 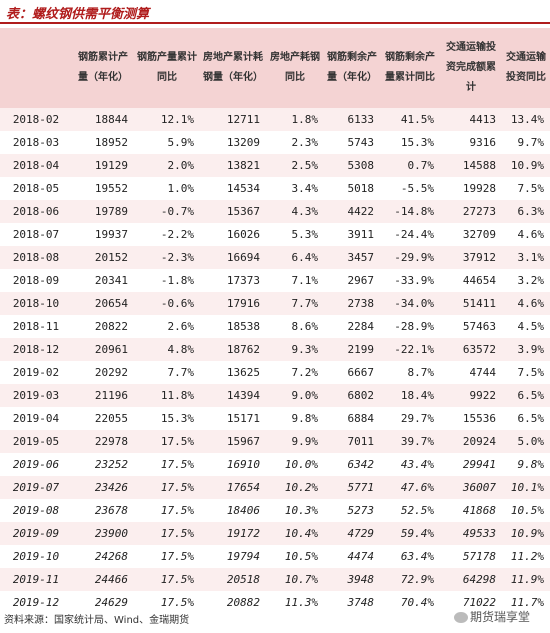 What do you see at coordinates (36, 487) in the screenshot?
I see `cell-date: 2019-07` at bounding box center [36, 487].